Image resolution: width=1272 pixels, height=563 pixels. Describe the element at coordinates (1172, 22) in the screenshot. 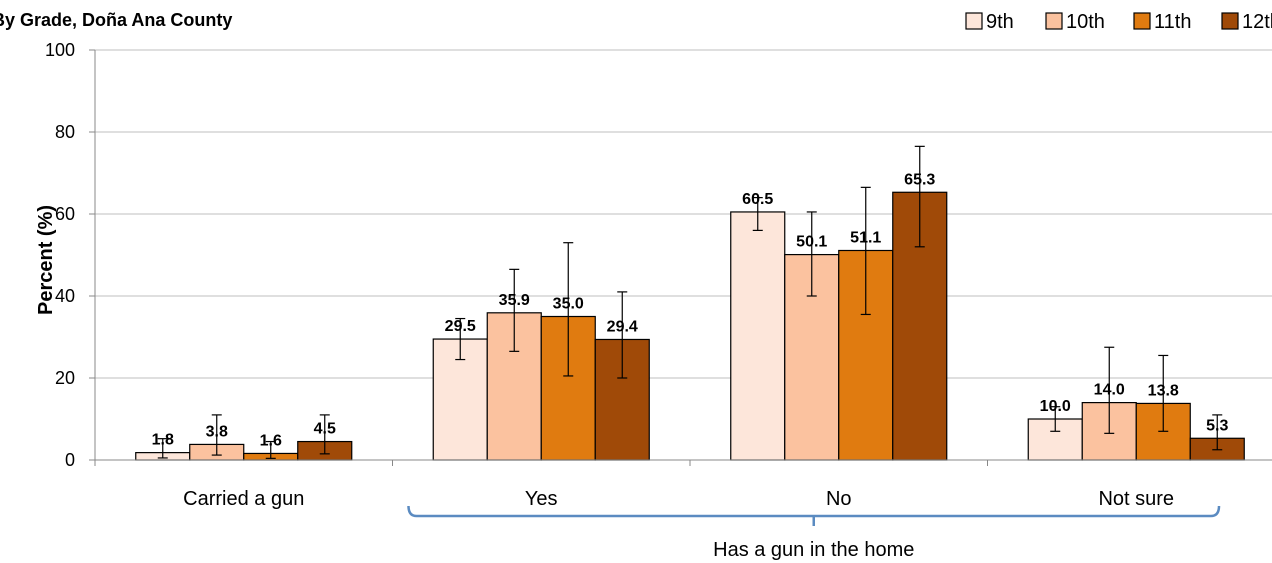

I see `legend-label: 11th` at that location.